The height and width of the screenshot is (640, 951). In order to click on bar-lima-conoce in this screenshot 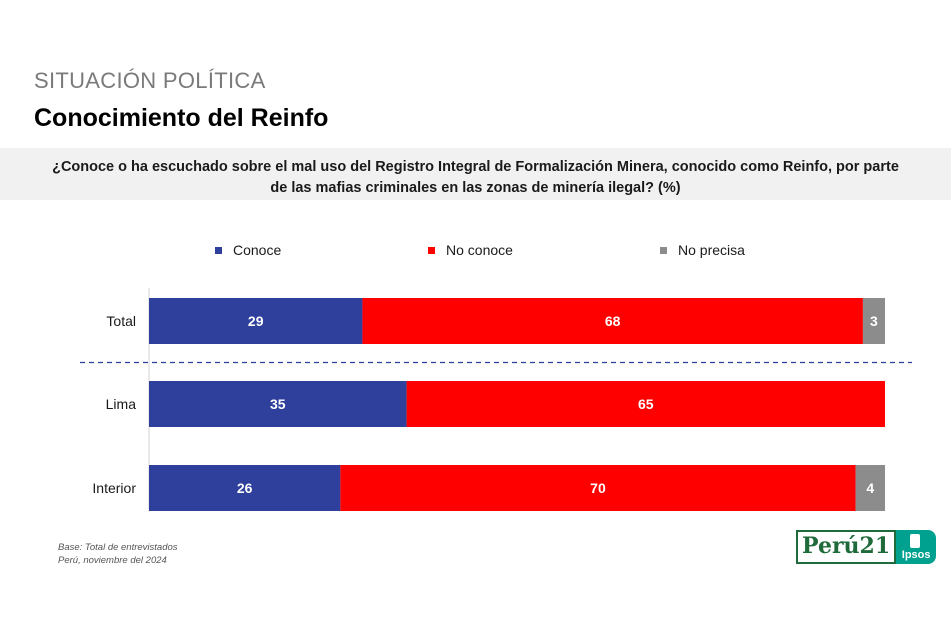, I will do `click(278, 404)`.